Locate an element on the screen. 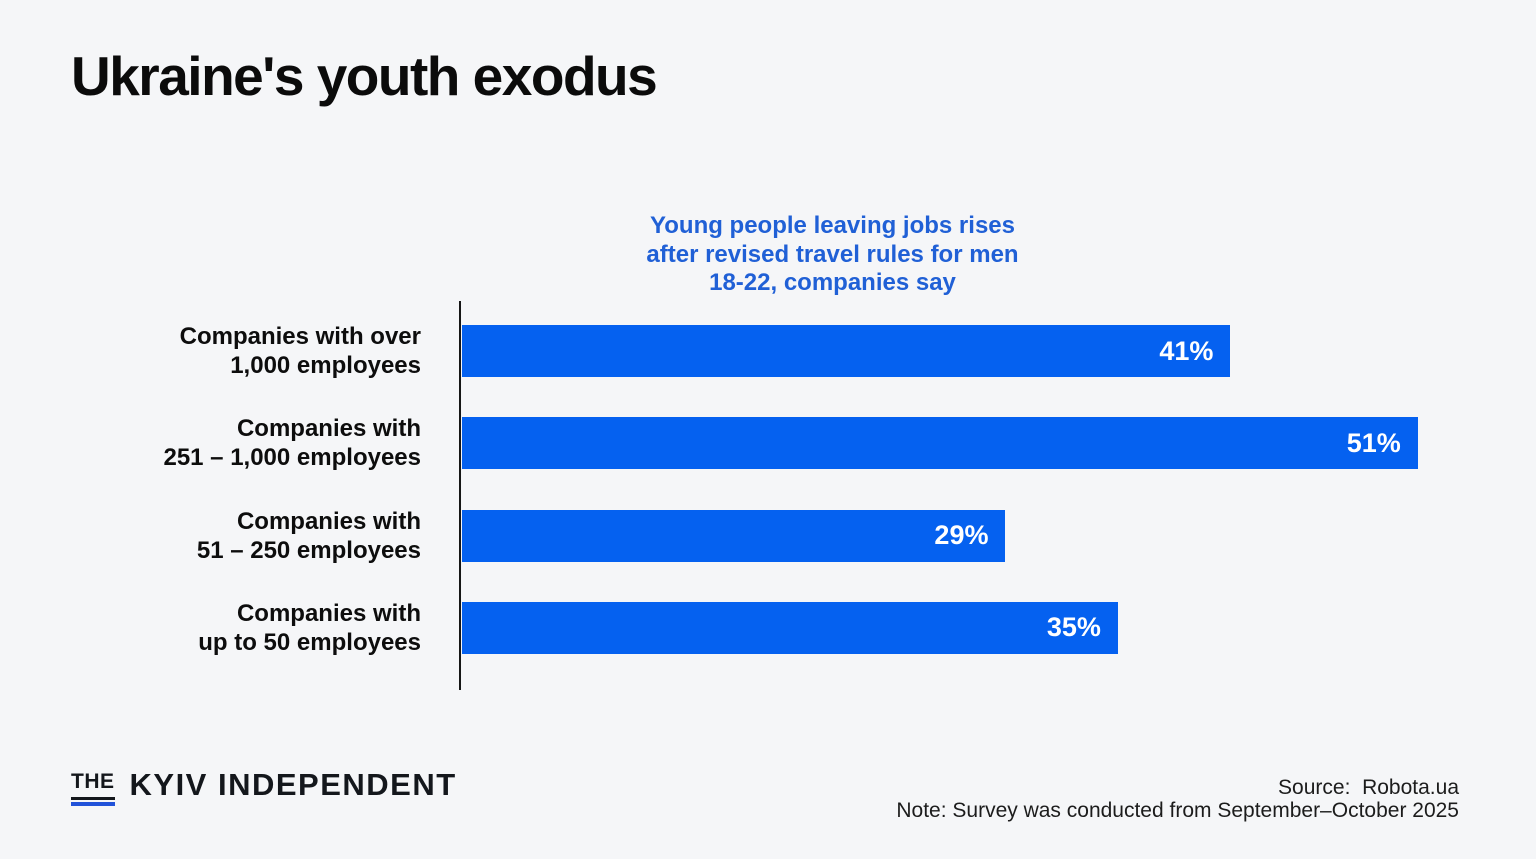  chart-row: Companies with over 1,000 employees 41% is located at coordinates (768, 351).